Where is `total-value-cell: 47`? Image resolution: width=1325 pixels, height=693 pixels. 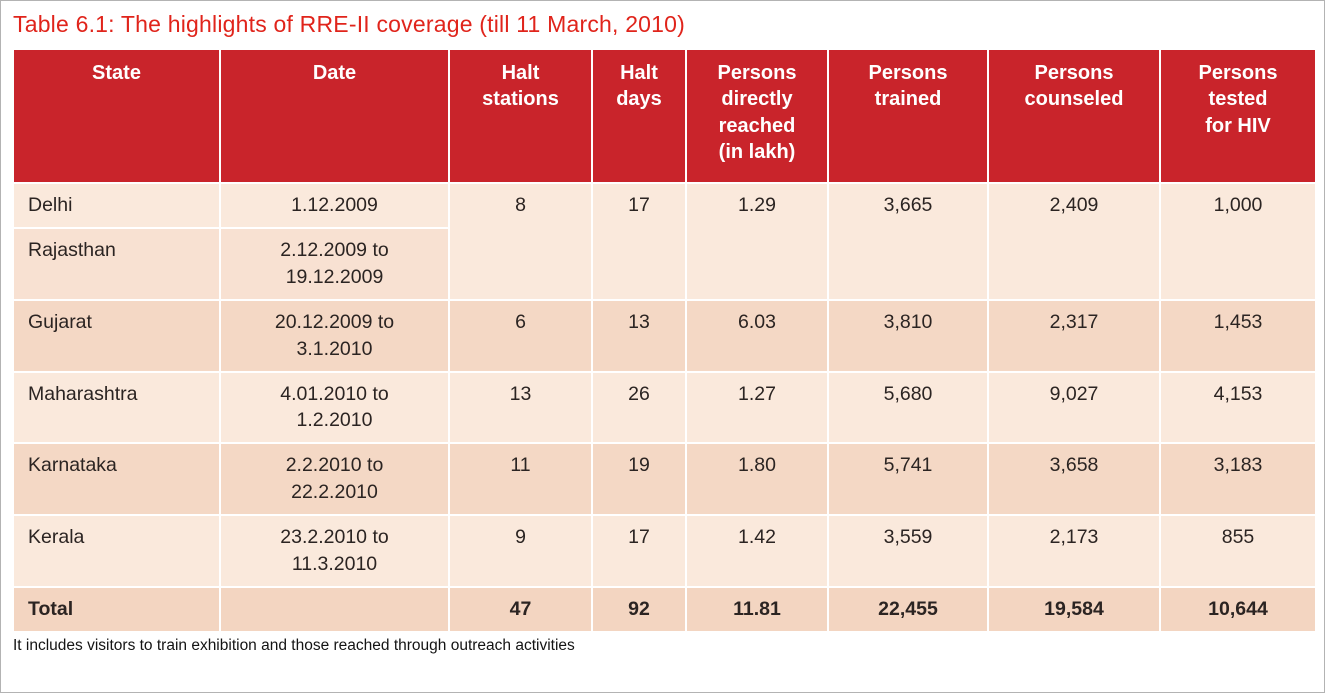
total-value-cell: 47 is located at coordinates (520, 609).